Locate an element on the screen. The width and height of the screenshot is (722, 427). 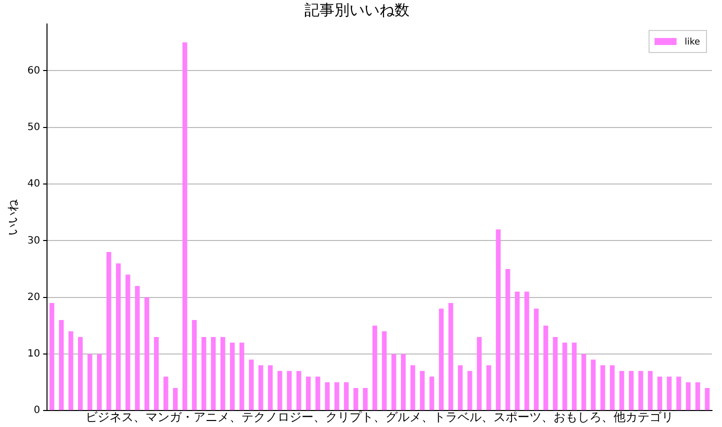
y-tick-label: 50 is located at coordinates (33, 127).